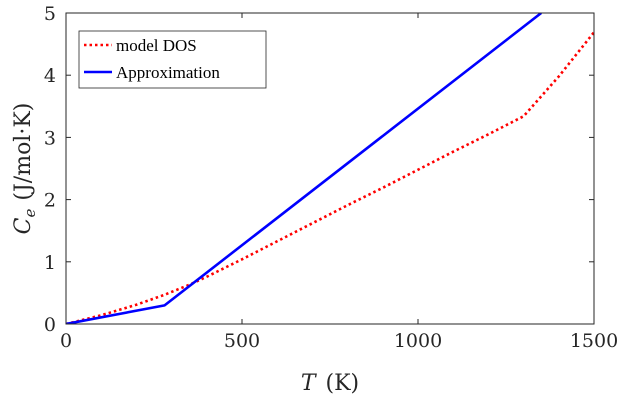  I want to click on y-axis-symbol: C, so click(23, 225).